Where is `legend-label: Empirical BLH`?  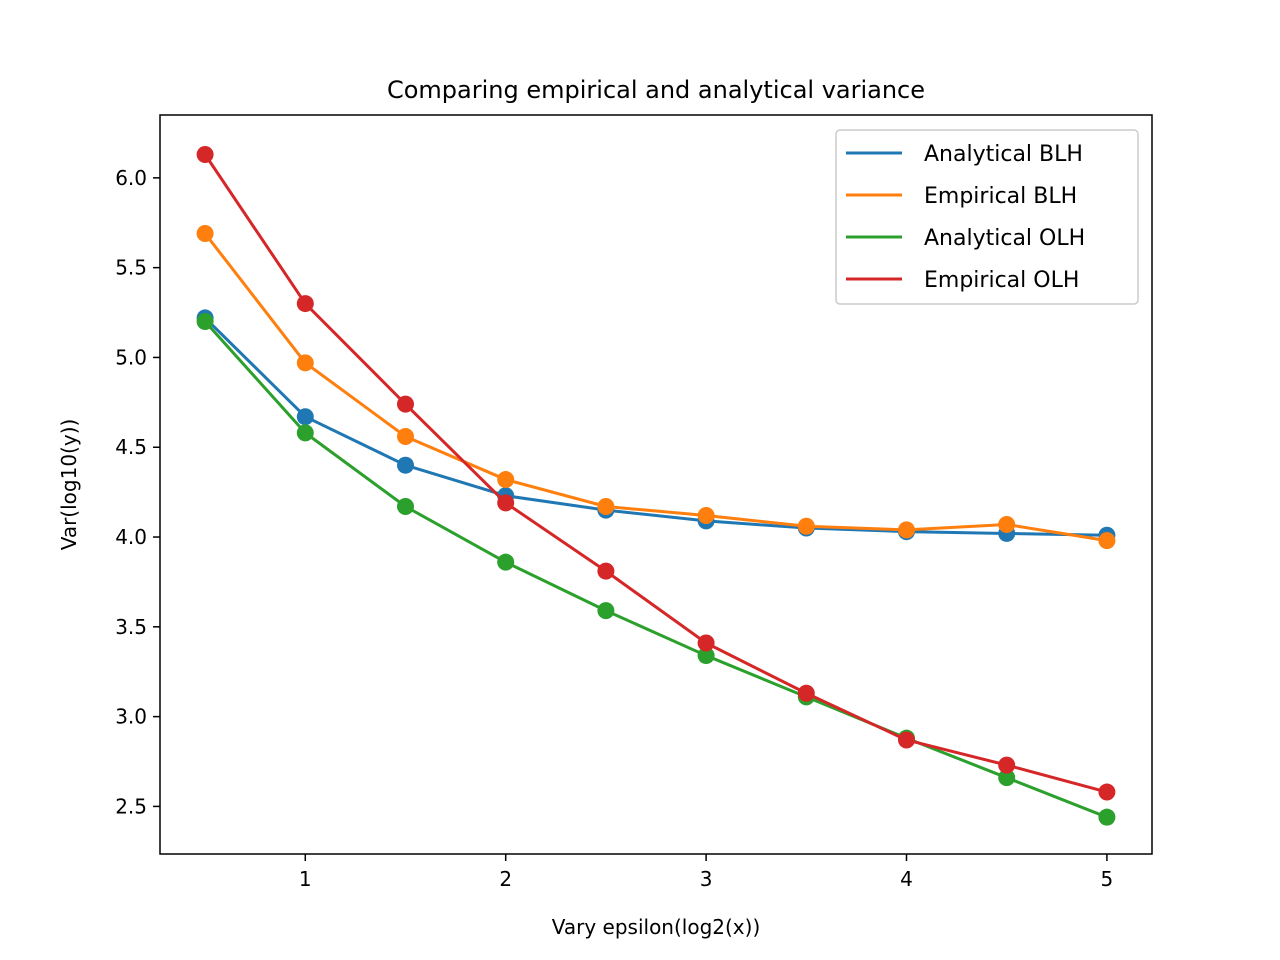
legend-label: Empirical BLH is located at coordinates (1000, 196).